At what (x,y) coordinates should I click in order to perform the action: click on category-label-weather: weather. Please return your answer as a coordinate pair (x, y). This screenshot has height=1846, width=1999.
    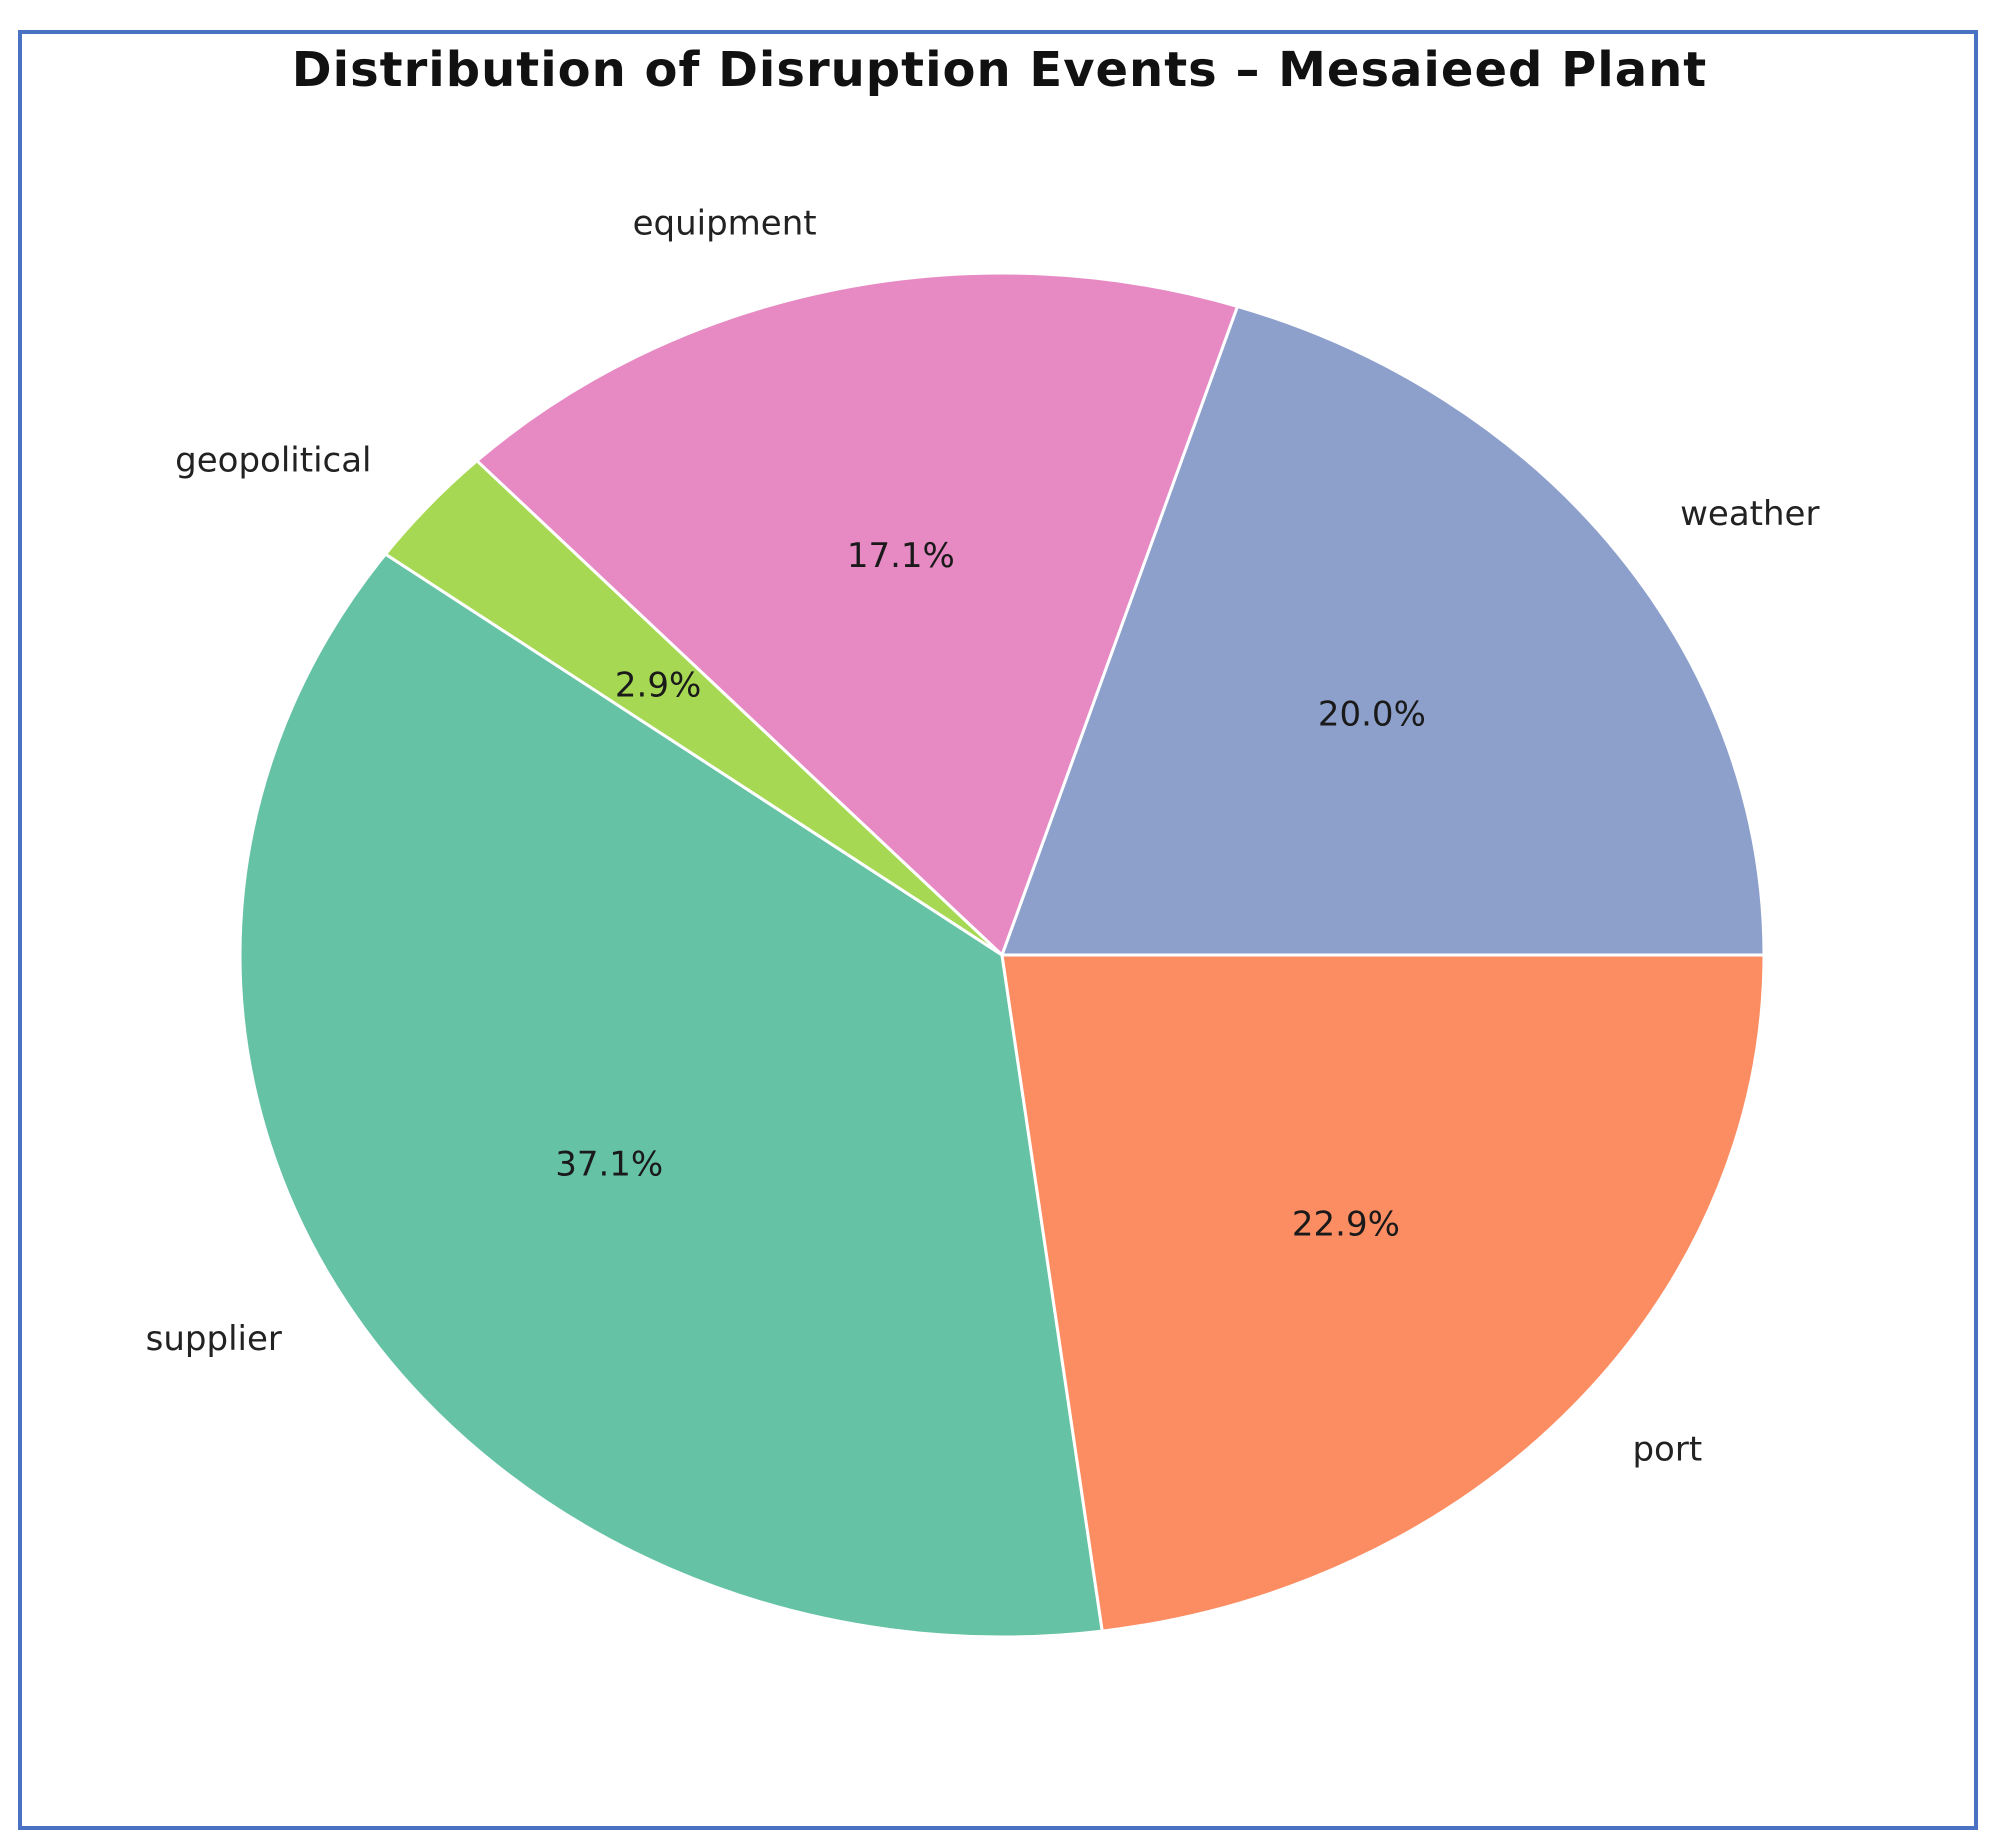
    Looking at the image, I should click on (1749, 514).